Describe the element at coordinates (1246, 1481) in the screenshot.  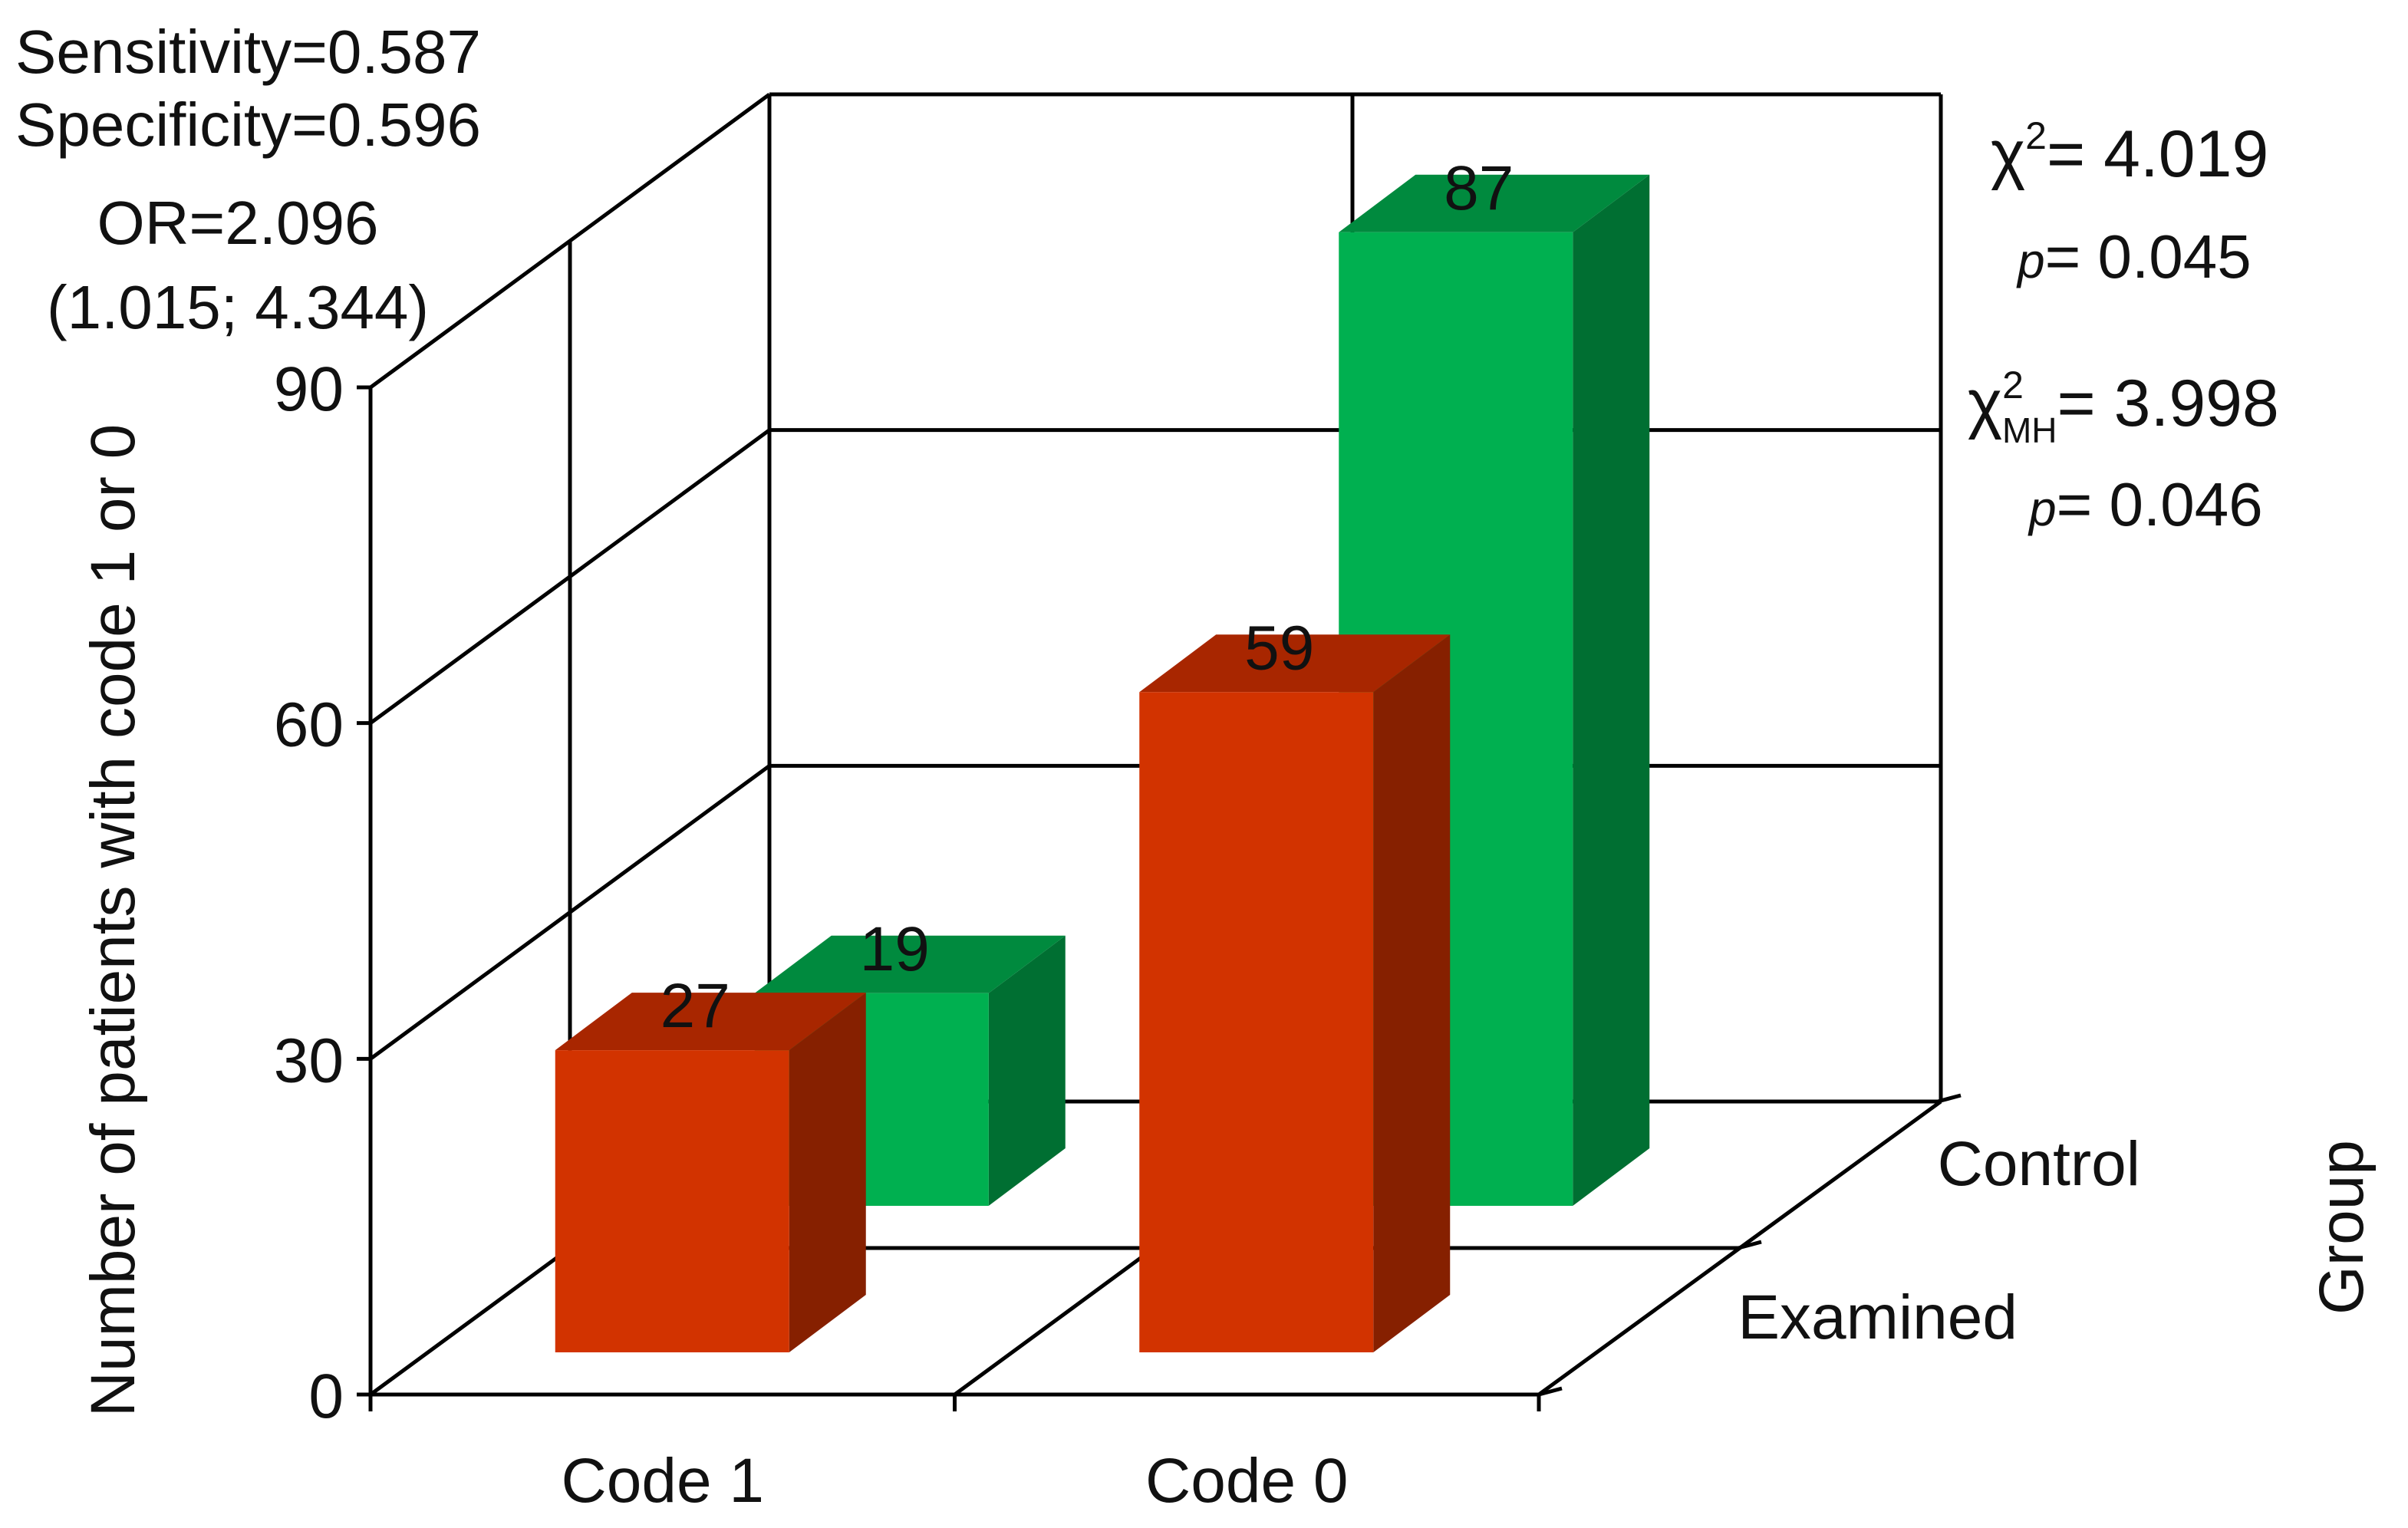
I see `xtick-label-code-0: Code 0` at that location.